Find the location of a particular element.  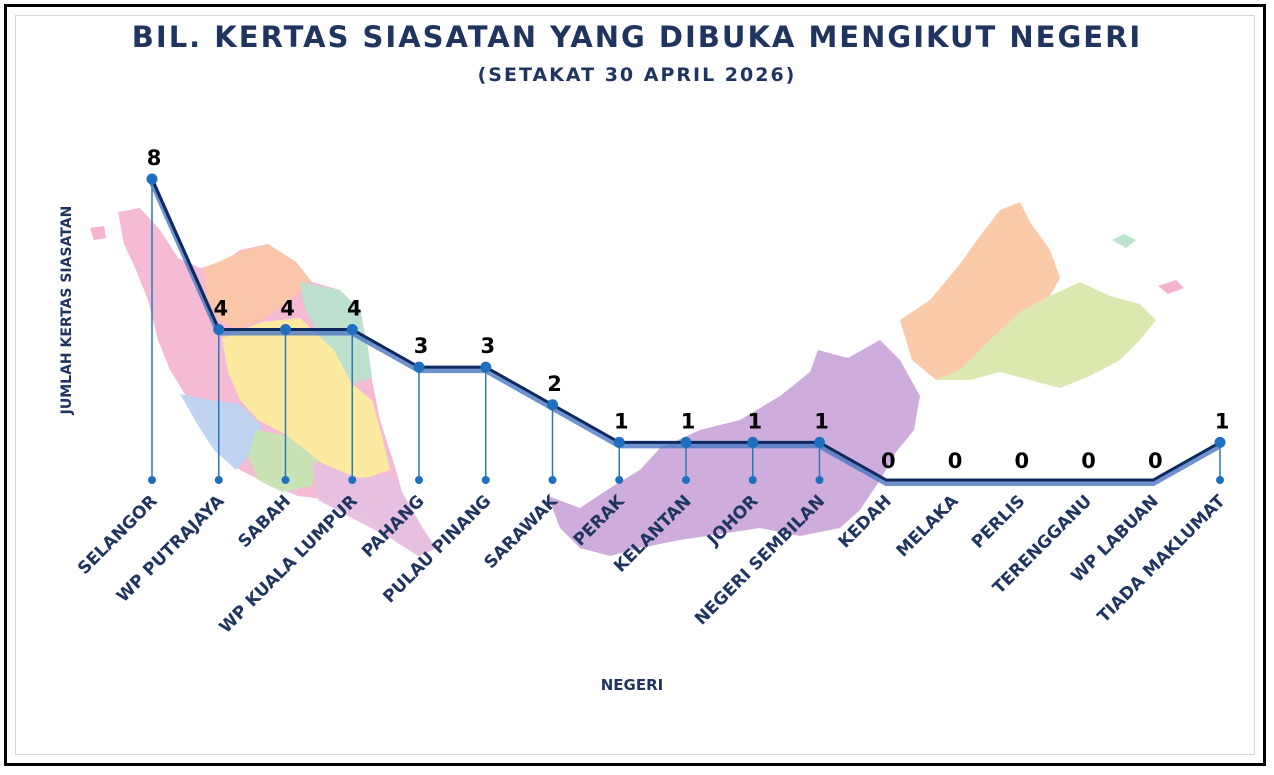

data-label-kelantan: 1 is located at coordinates (688, 421).